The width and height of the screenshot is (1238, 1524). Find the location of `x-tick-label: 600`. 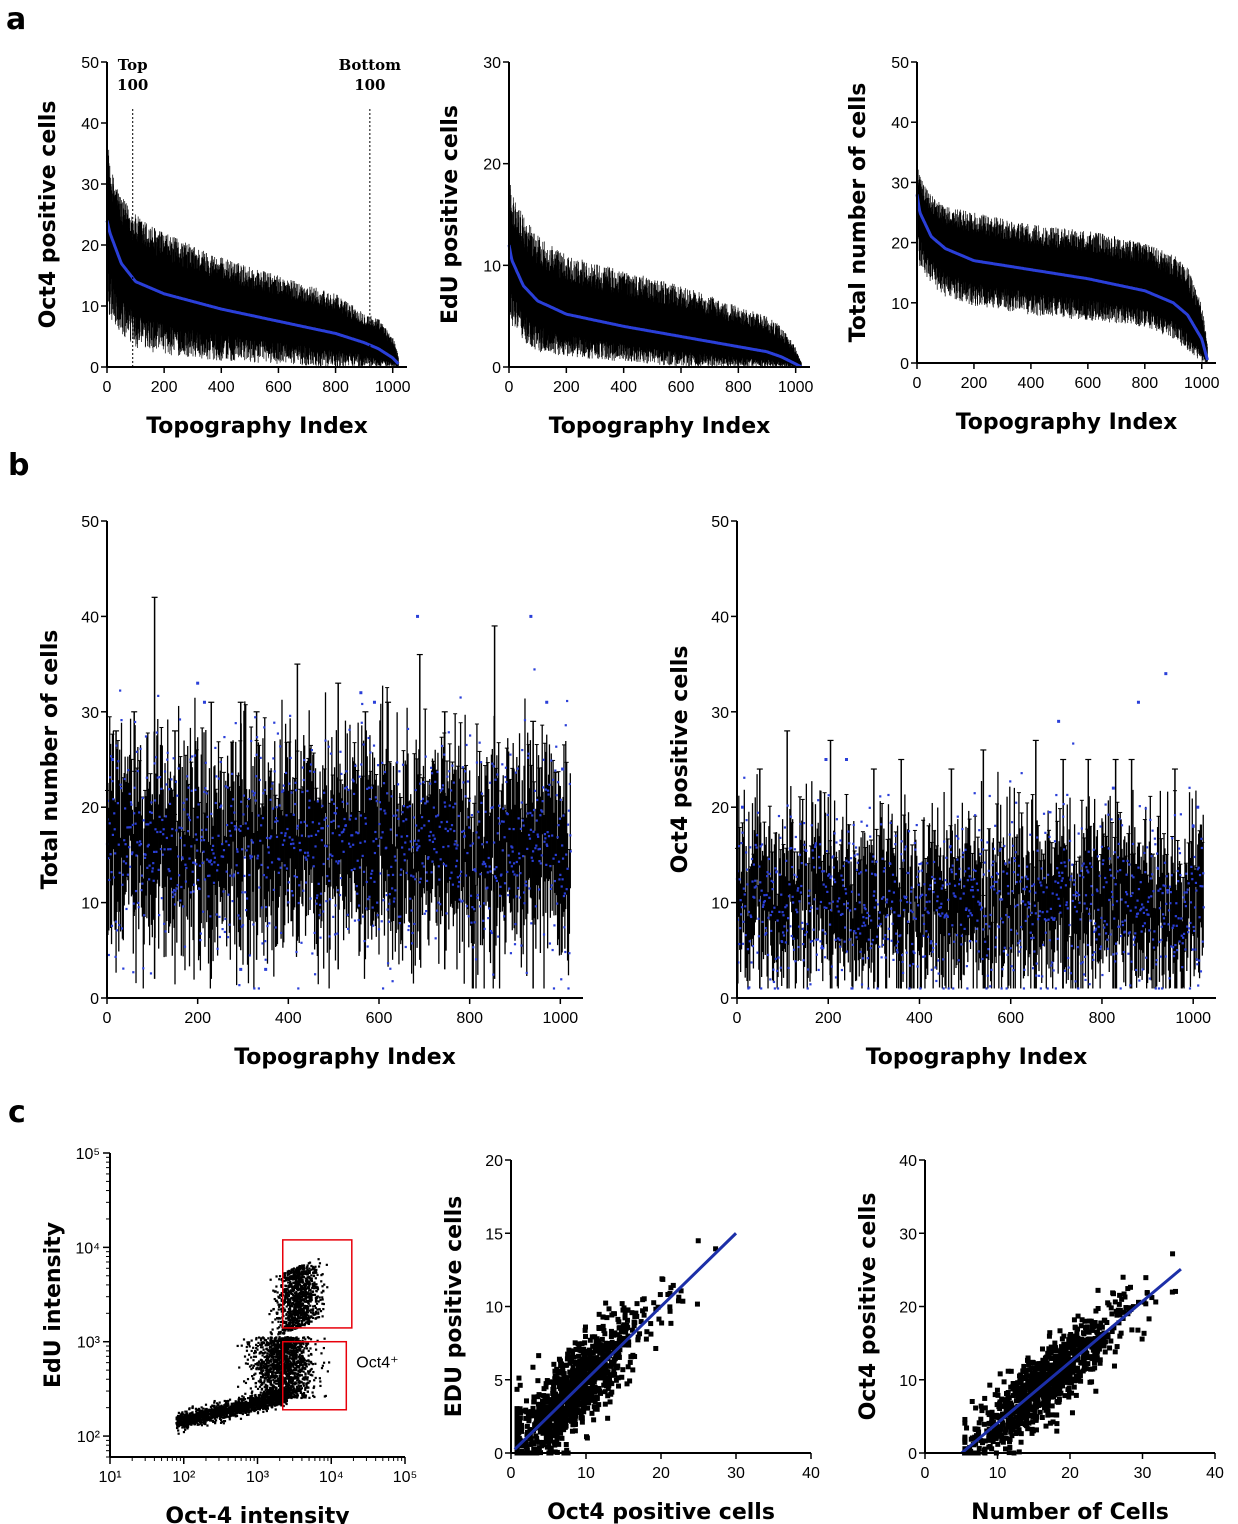

x-tick-label: 600 is located at coordinates (681, 387).